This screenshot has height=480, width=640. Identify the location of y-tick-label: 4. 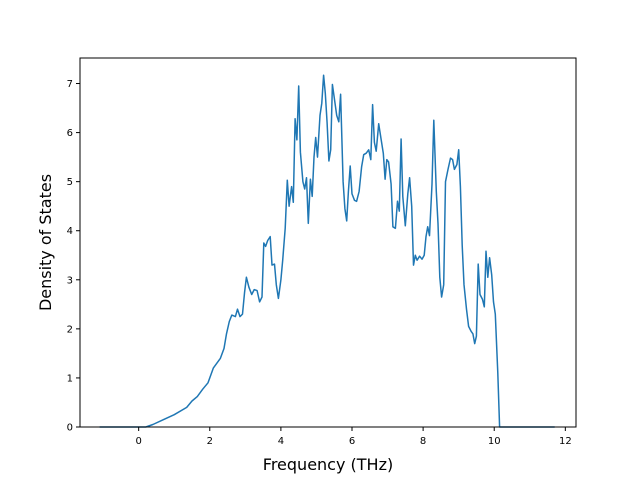
(70, 231).